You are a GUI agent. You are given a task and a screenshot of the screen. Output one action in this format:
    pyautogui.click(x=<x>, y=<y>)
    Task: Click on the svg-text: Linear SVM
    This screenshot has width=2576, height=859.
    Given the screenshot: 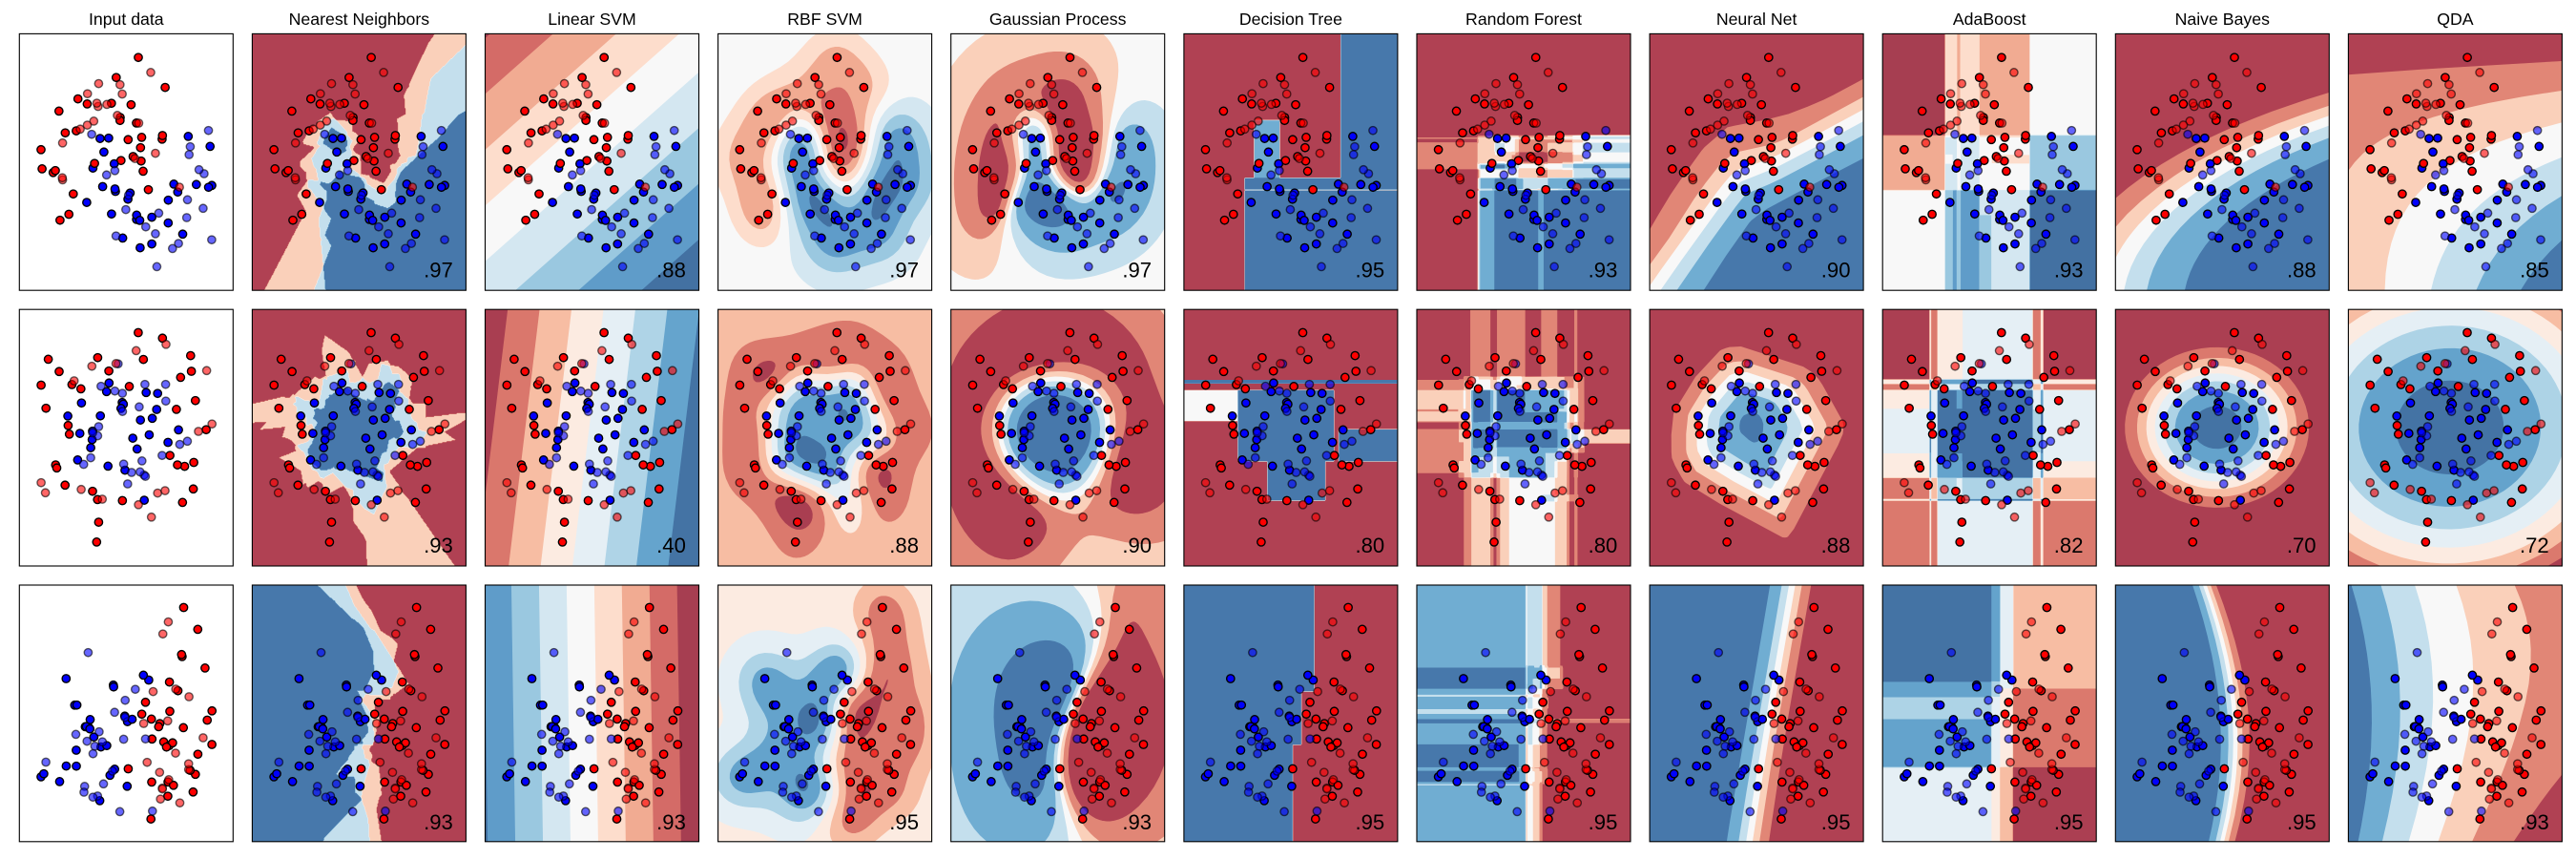 What is the action you would take?
    pyautogui.click(x=591, y=19)
    